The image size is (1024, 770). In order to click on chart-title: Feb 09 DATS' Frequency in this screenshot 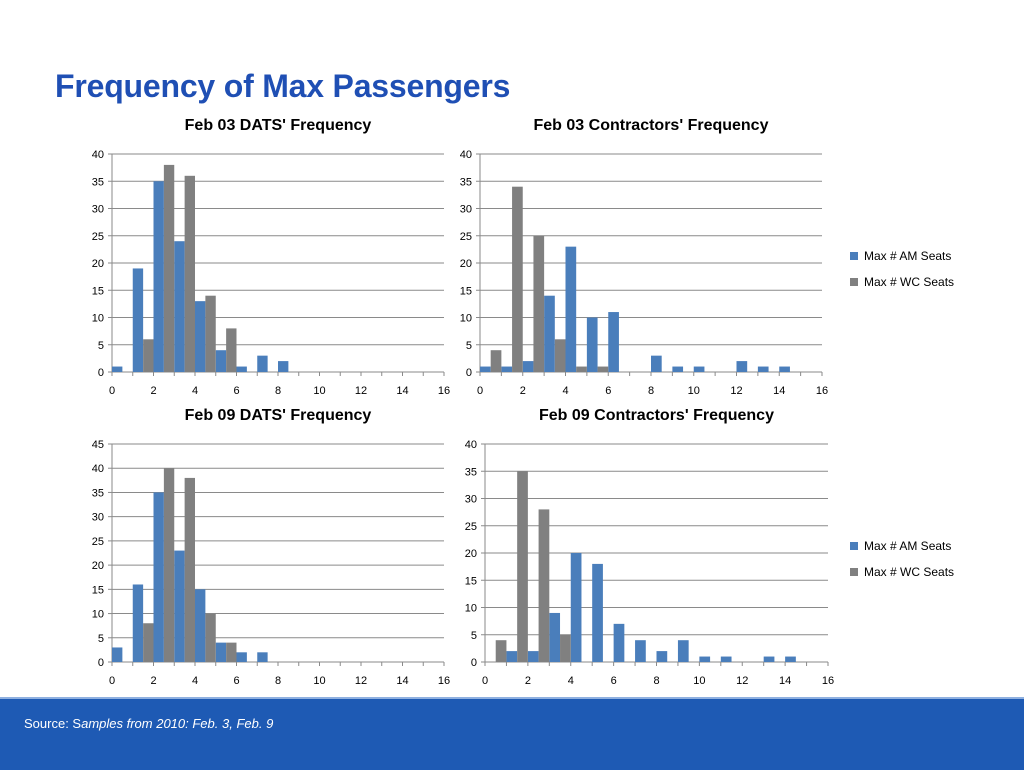, I will do `click(278, 415)`.